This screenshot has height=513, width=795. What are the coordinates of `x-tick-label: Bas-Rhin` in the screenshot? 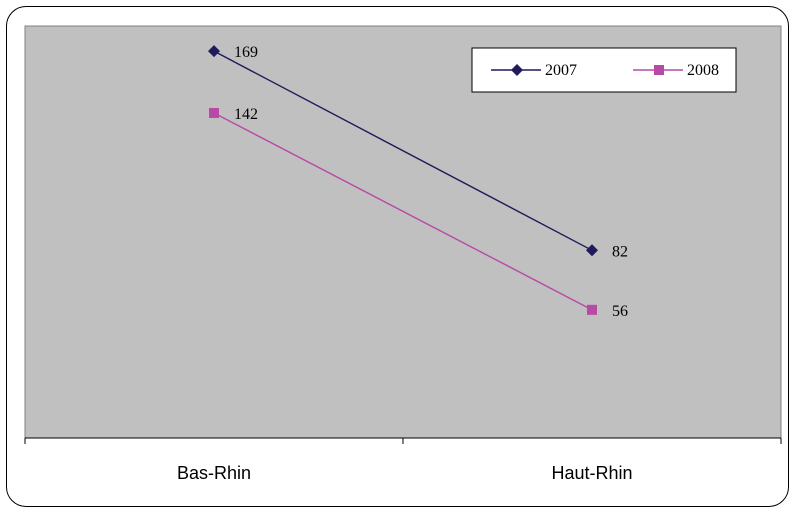 It's located at (214, 473).